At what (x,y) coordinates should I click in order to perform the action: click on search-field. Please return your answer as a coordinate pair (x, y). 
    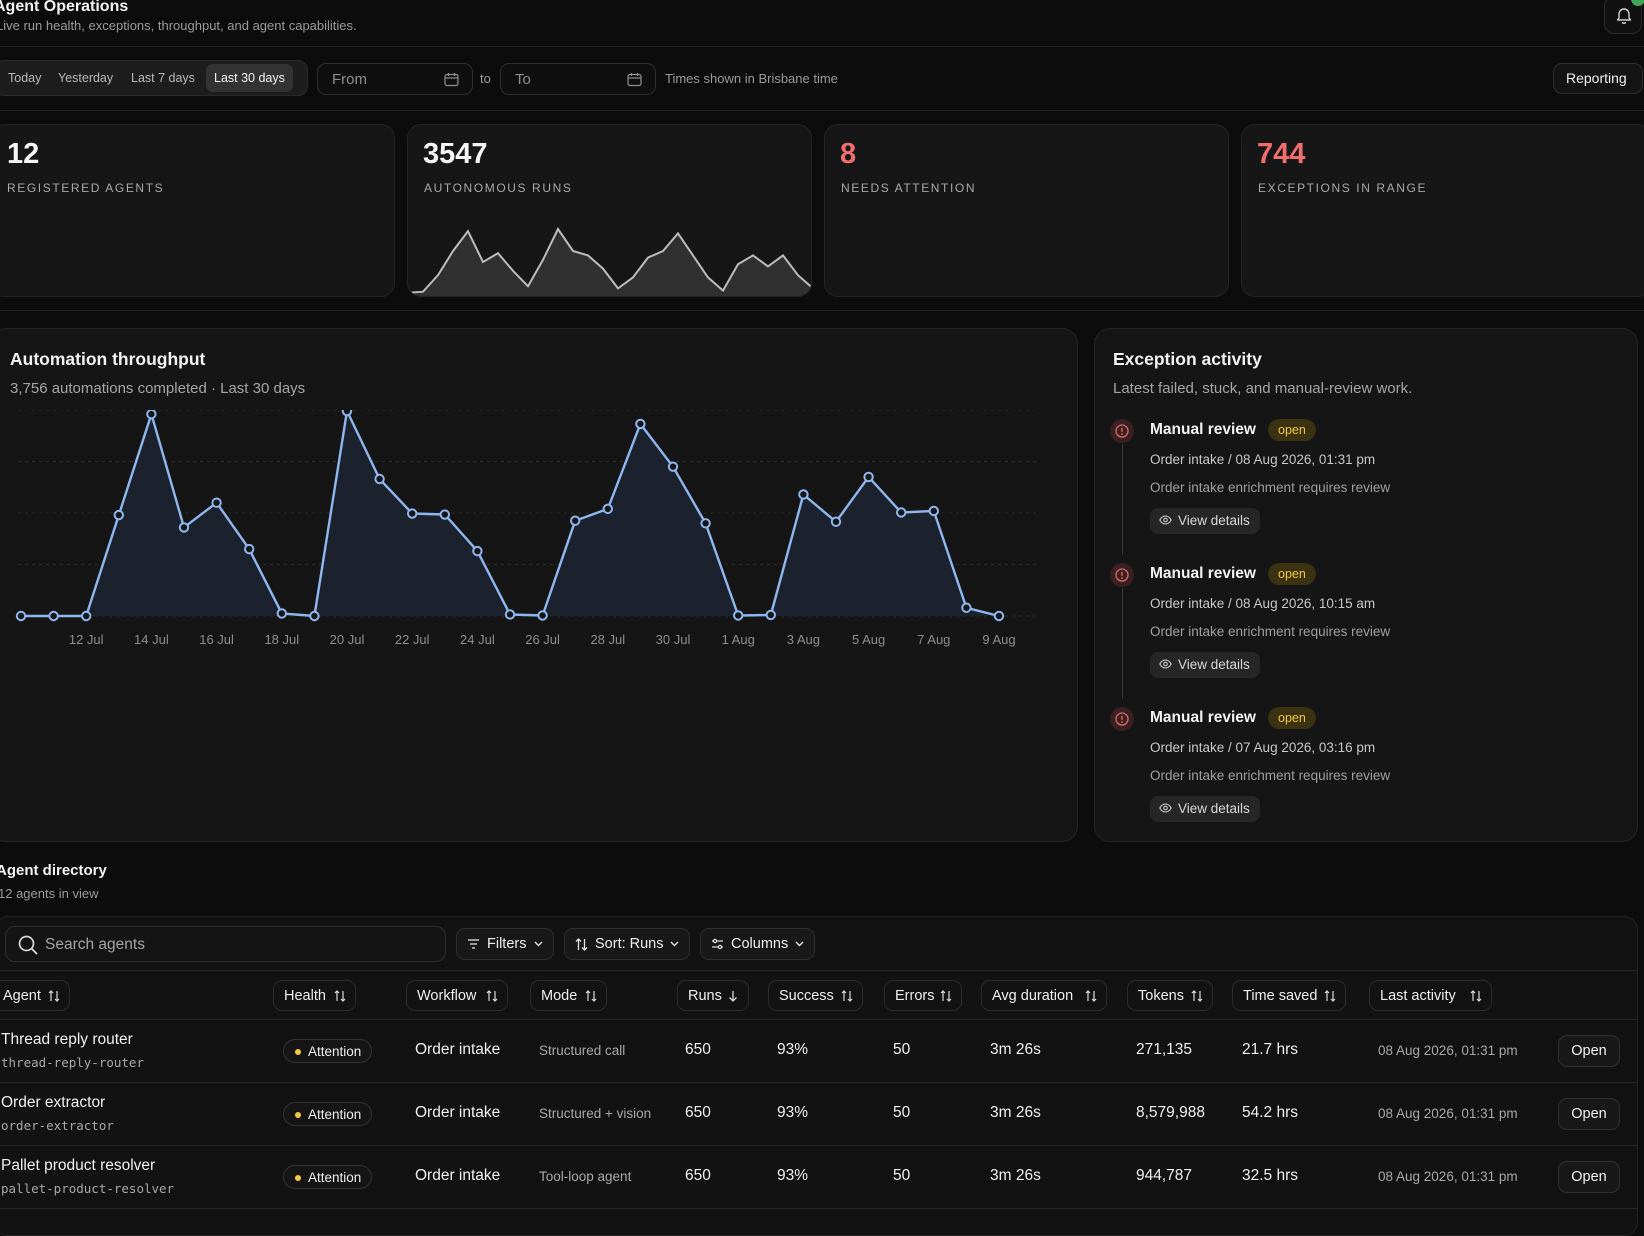
    Looking at the image, I should click on (225, 944).